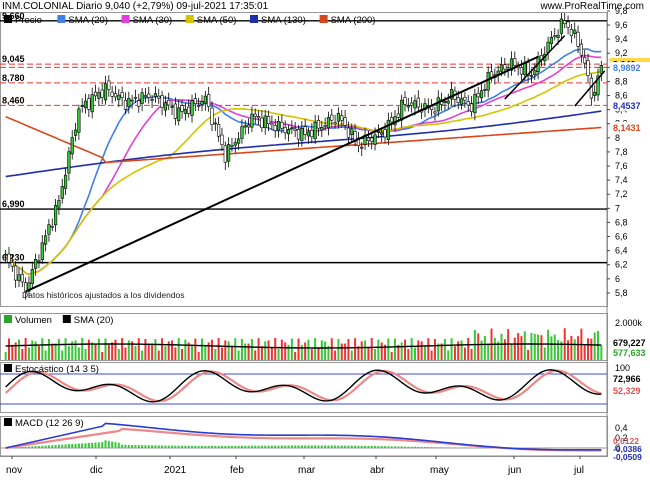 Image resolution: width=650 pixels, height=483 pixels. I want to click on price-tick-label: 6,8, so click(621, 222).